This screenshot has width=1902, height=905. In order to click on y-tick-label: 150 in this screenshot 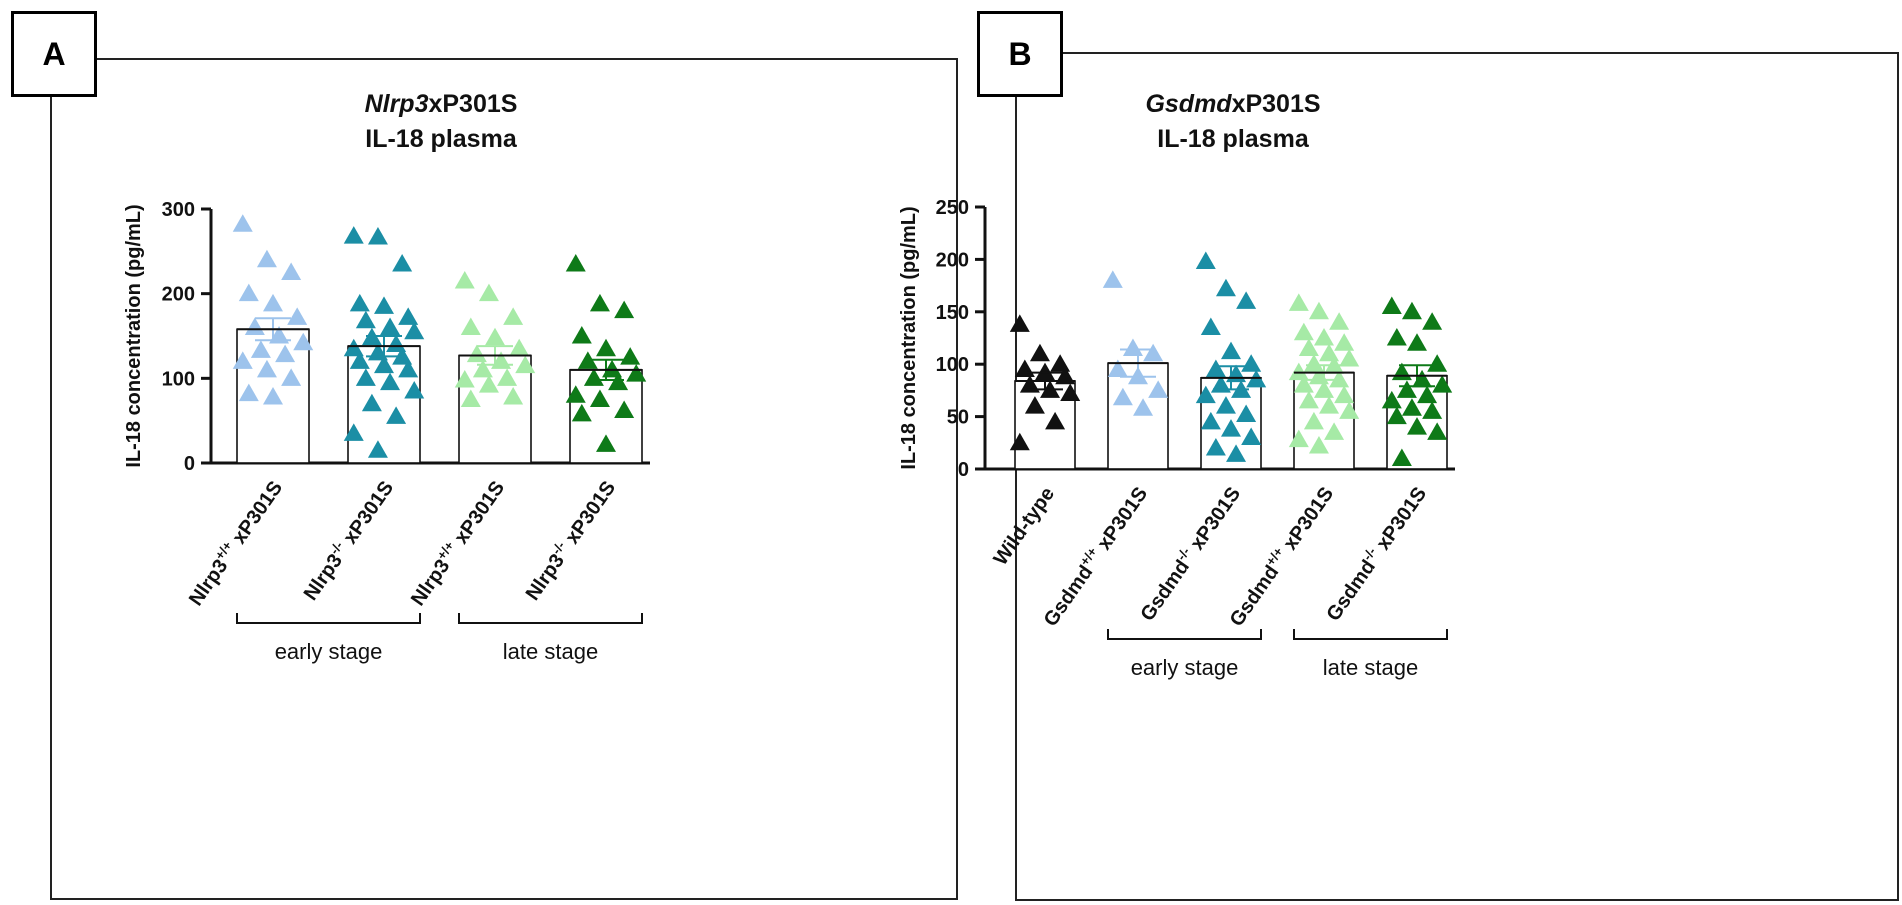, I will do `click(952, 313)`.